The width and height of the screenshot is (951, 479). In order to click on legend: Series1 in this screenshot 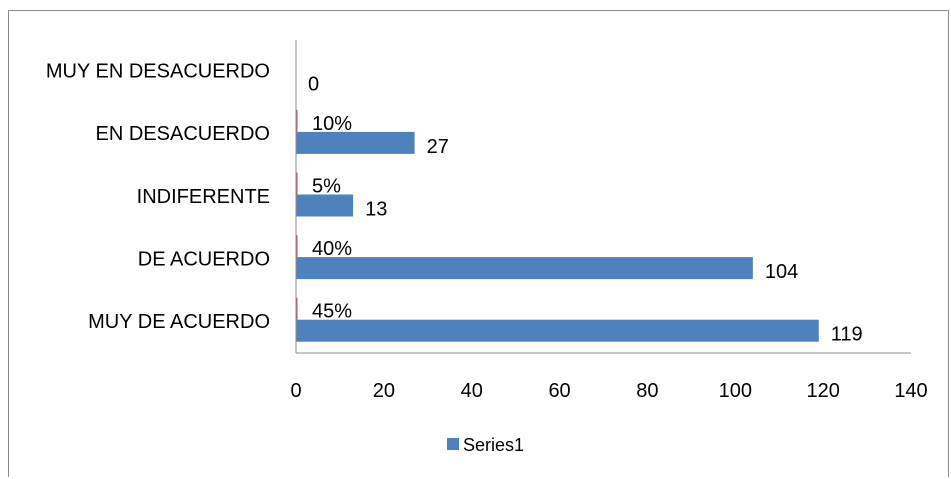, I will do `click(485, 445)`.